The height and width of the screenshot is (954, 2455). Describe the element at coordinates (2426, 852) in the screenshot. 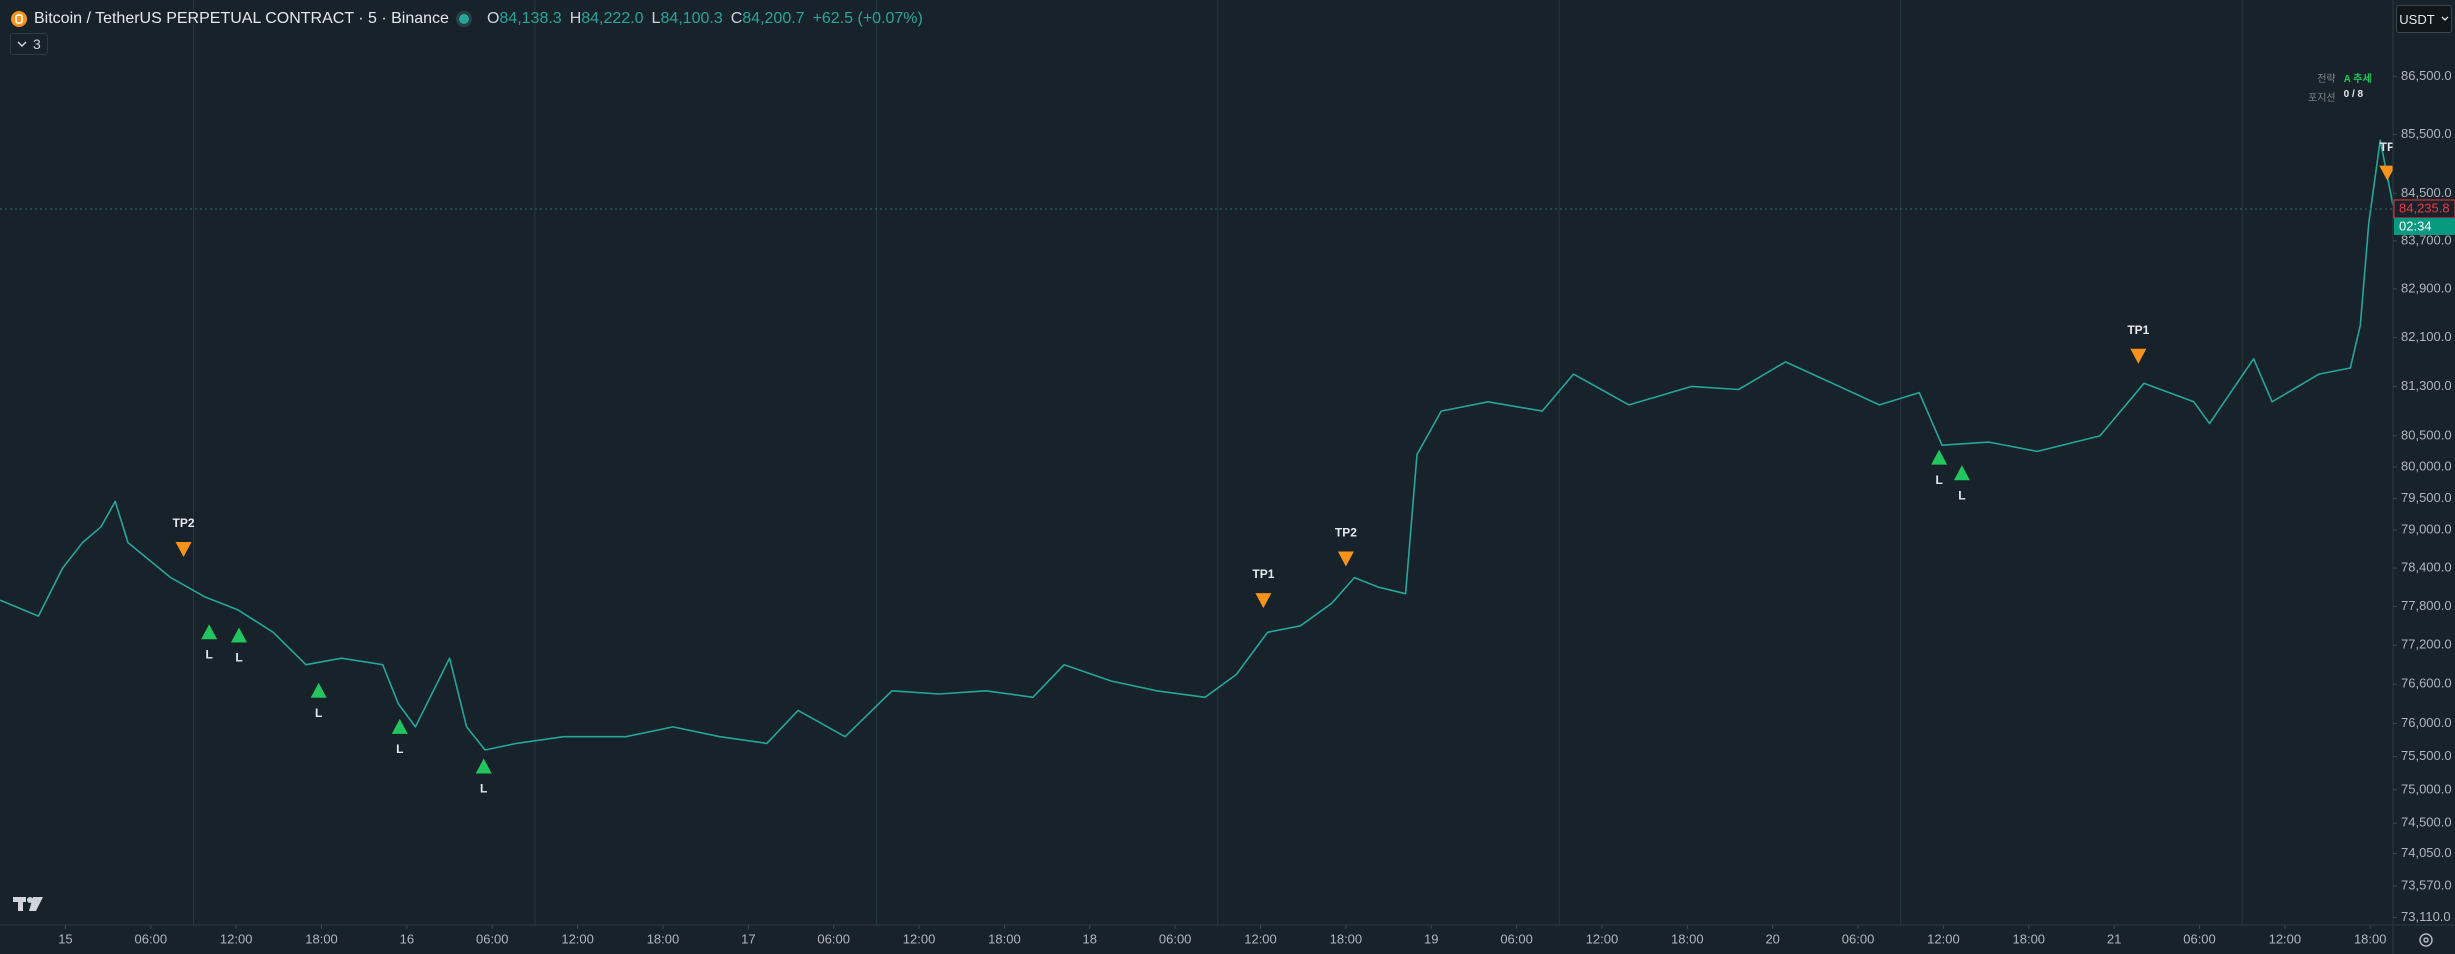

I see `y-tick-label: 74,050.0` at that location.